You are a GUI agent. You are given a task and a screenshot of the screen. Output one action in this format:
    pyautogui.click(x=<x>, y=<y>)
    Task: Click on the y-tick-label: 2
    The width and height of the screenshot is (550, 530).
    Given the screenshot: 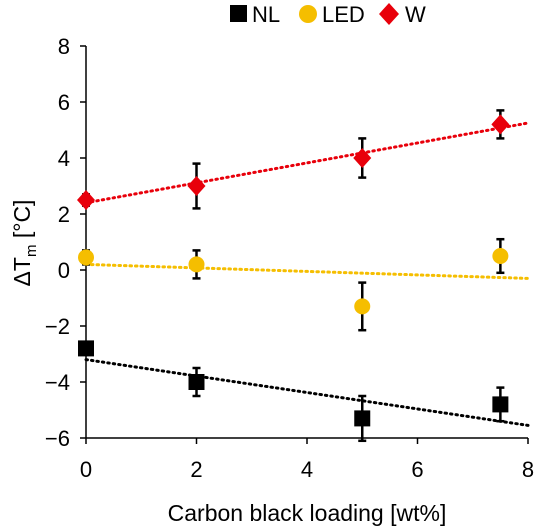 What is the action you would take?
    pyautogui.click(x=64, y=214)
    